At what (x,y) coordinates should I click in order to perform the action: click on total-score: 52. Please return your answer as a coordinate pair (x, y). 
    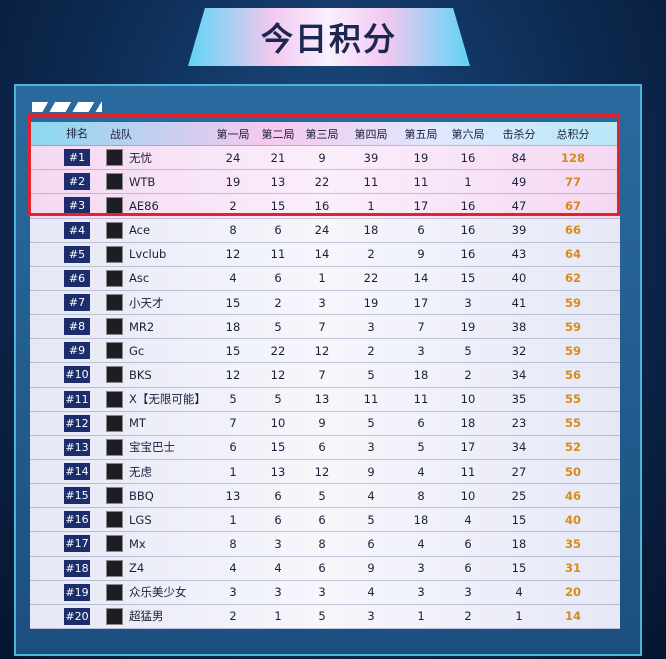
    Looking at the image, I should click on (572, 447).